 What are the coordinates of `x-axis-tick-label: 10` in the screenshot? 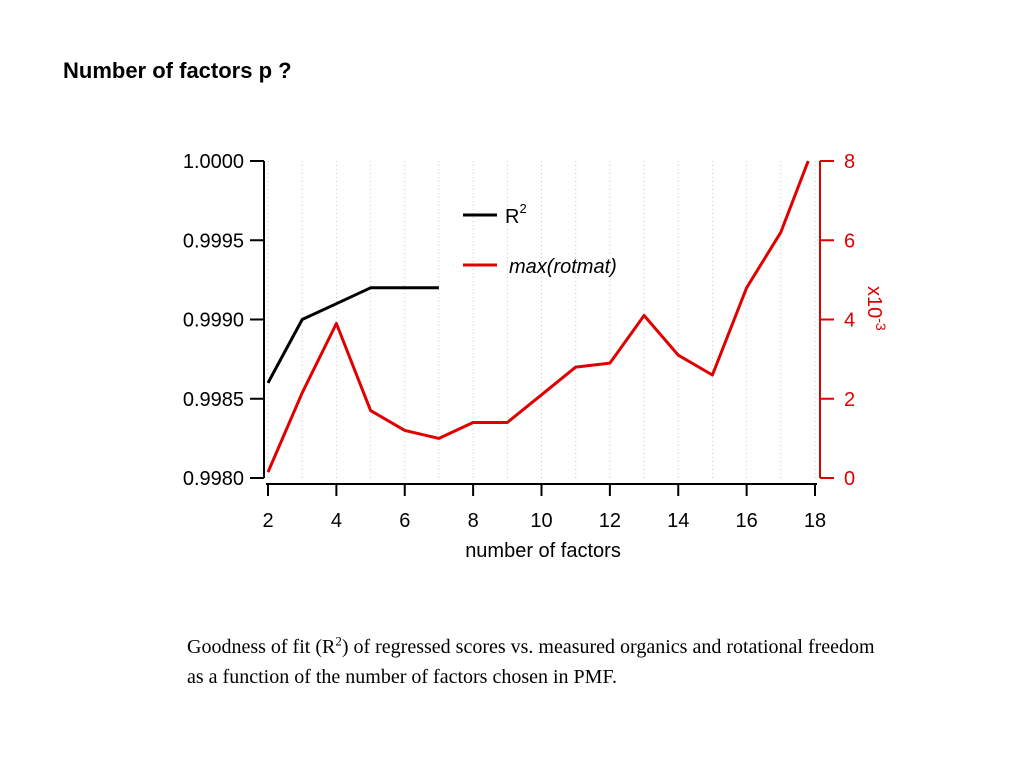 It's located at (541, 521).